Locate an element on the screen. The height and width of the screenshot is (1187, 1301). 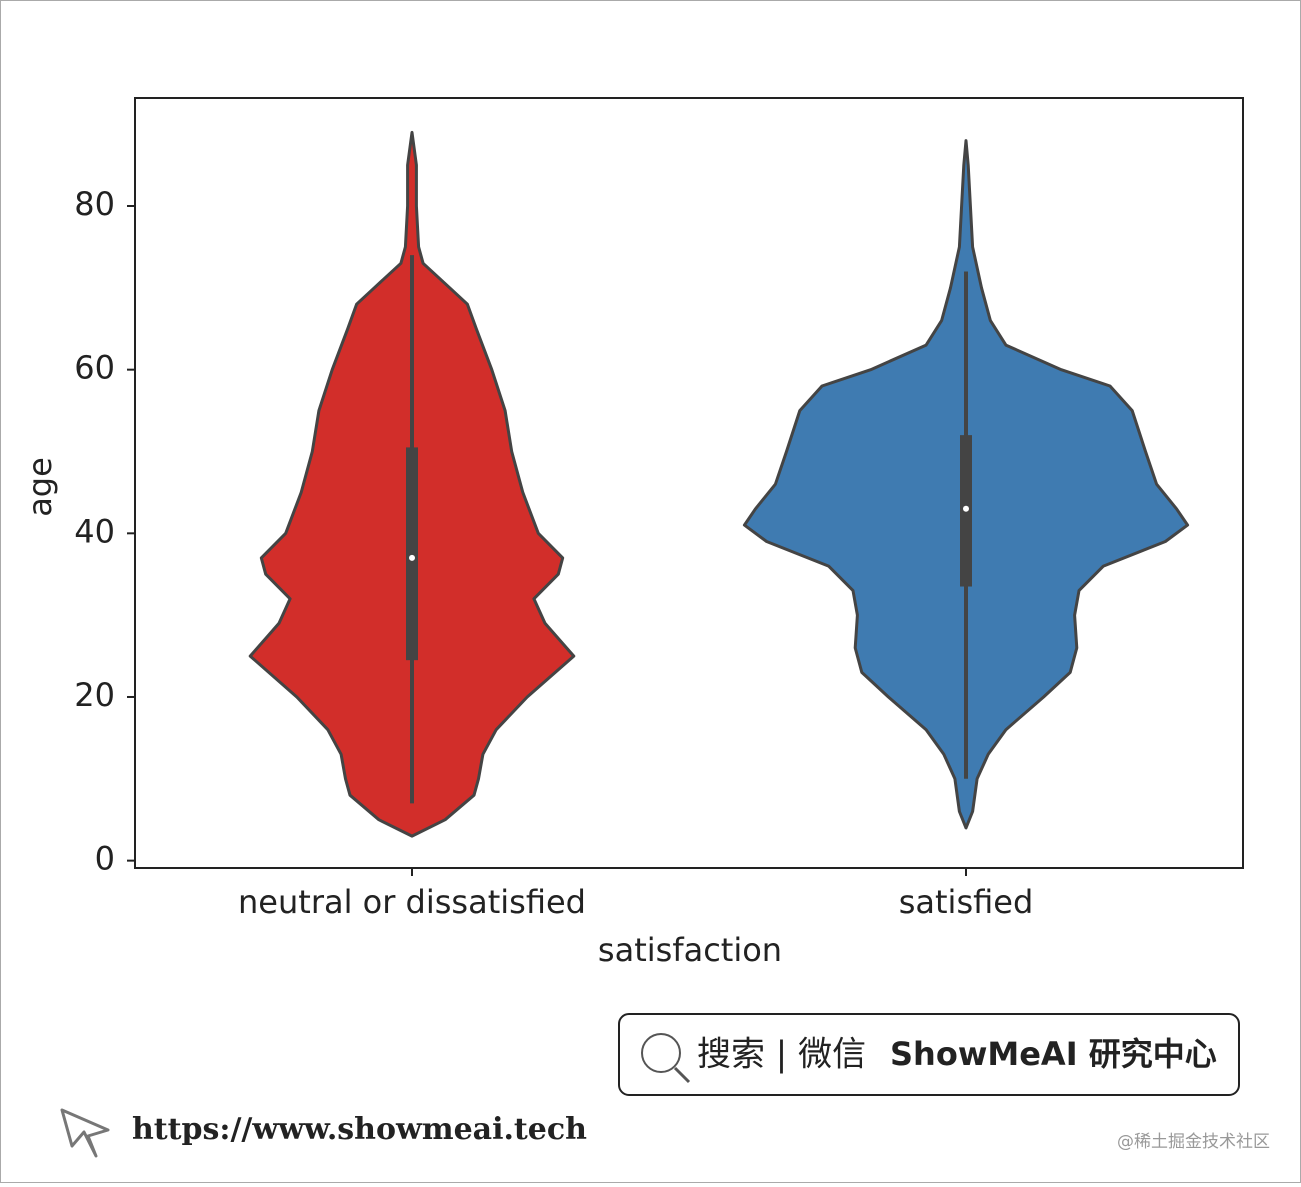
y-tick-label: 0 is located at coordinates (105, 859).